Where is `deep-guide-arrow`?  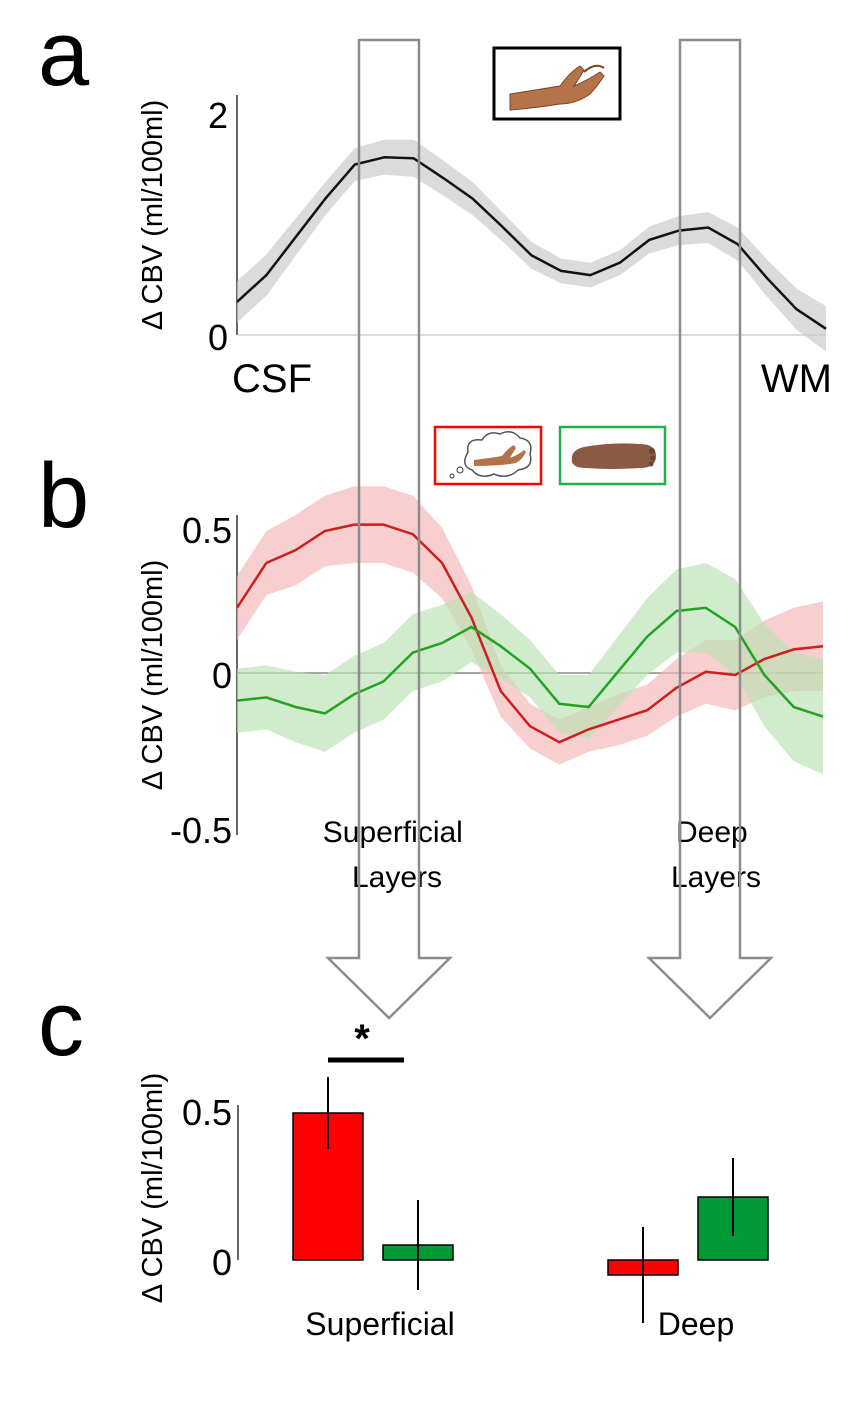 deep-guide-arrow is located at coordinates (710, 529).